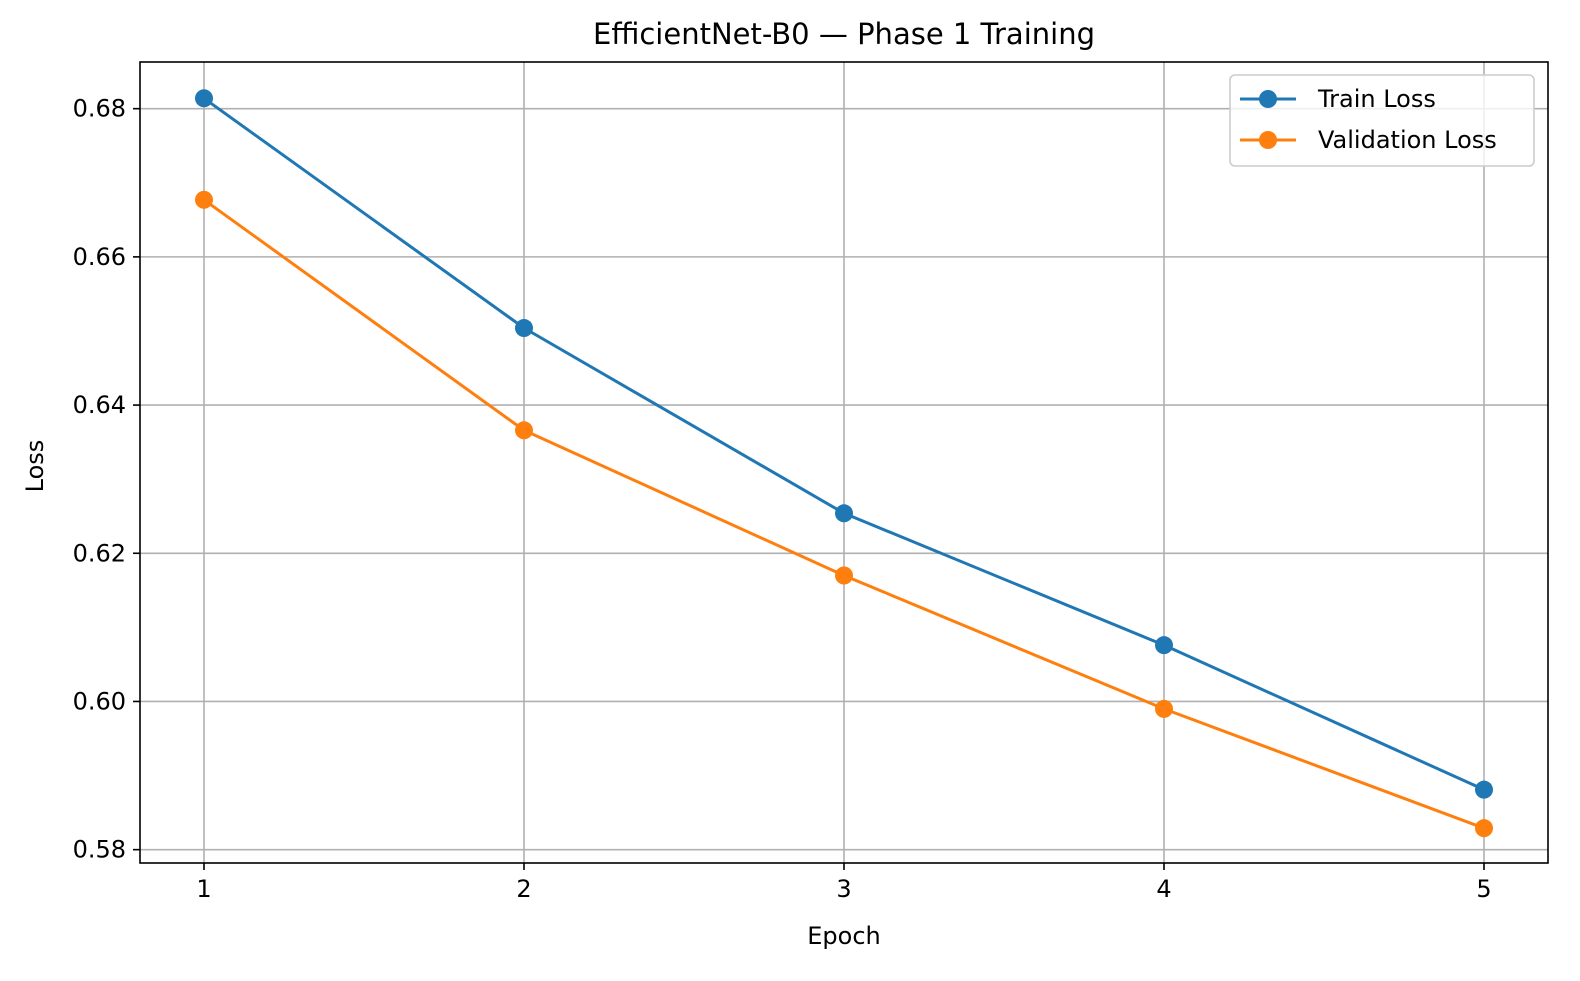 Image resolution: width=1580 pixels, height=981 pixels. I want to click on x-tick-label: 2, so click(523, 889).